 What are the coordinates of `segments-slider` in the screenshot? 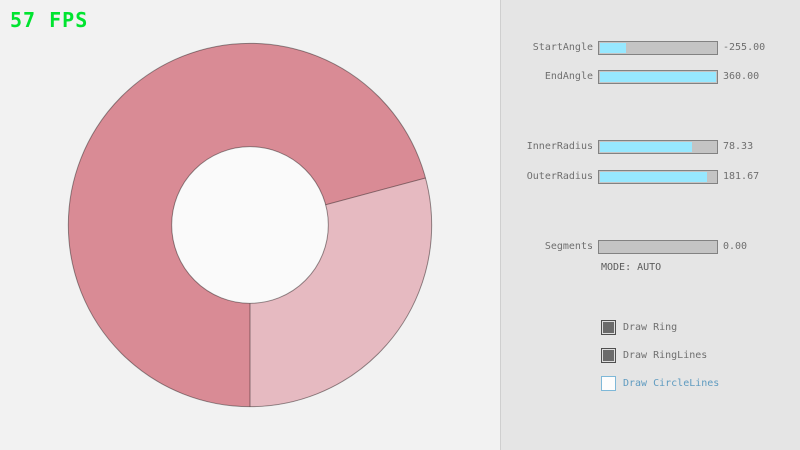 It's located at (658, 247).